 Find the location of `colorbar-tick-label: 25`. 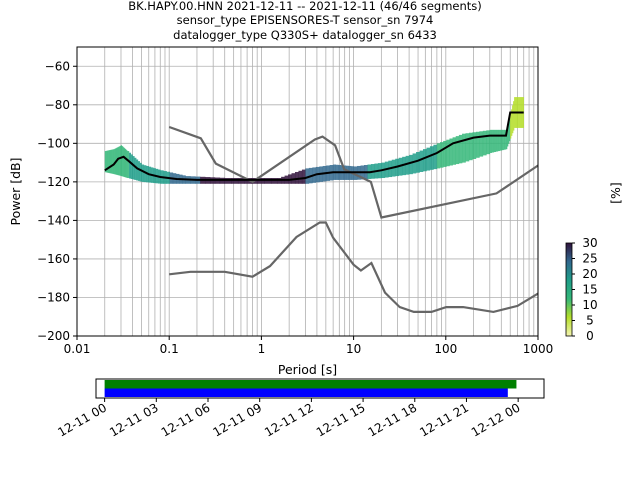

colorbar-tick-label: 25 is located at coordinates (589, 259).